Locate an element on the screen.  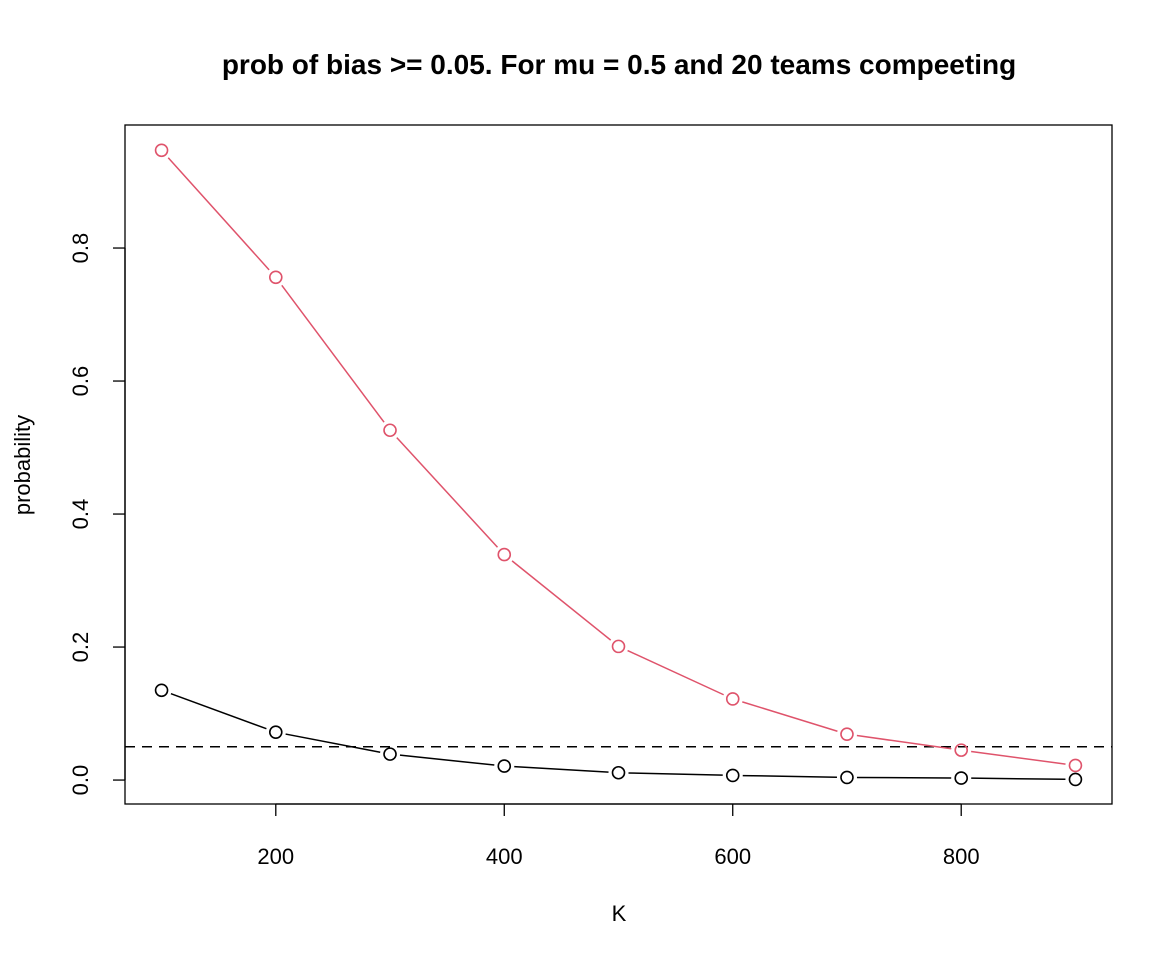
x-tick-label: 800 is located at coordinates (961, 856).